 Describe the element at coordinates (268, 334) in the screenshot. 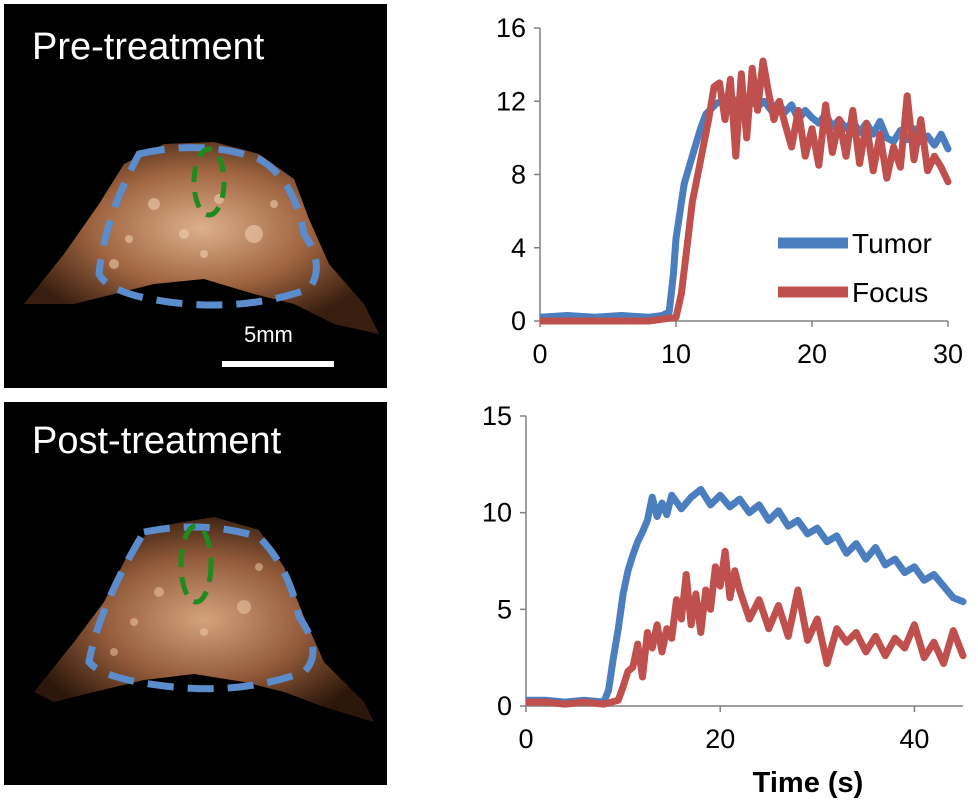

I see `scale-bar-label: 5mm` at that location.